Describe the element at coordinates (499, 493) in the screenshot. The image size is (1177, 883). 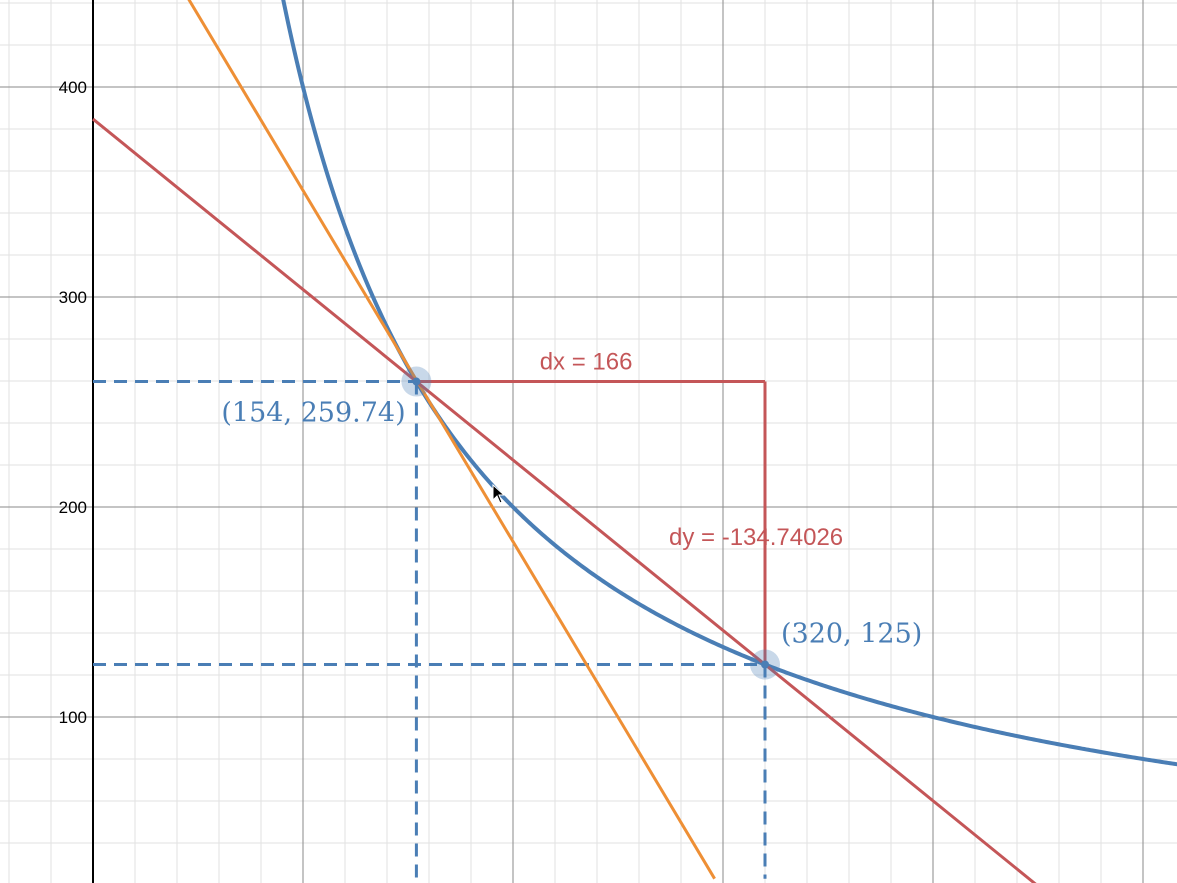
I see `mouse-cursor-icon` at that location.